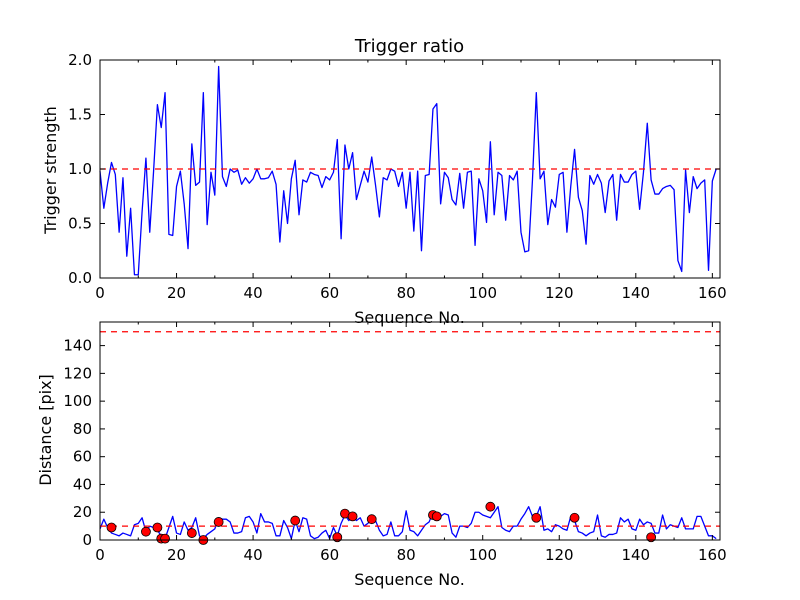  I want to click on y-tick-label: 0.0, so click(80, 278).